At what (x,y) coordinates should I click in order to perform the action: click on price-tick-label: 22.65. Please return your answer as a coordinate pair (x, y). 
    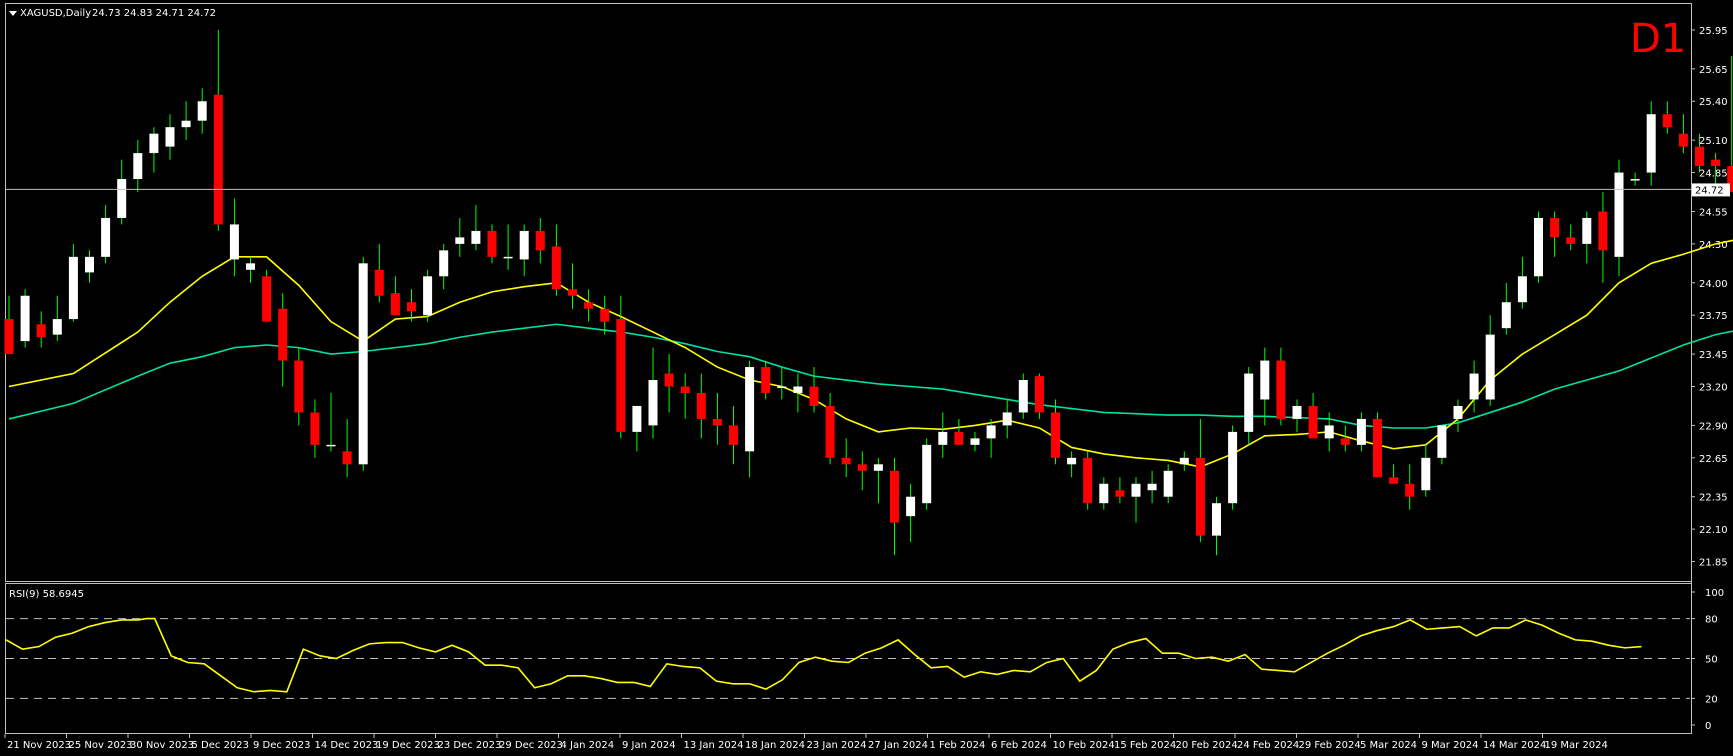
    Looking at the image, I should click on (1713, 459).